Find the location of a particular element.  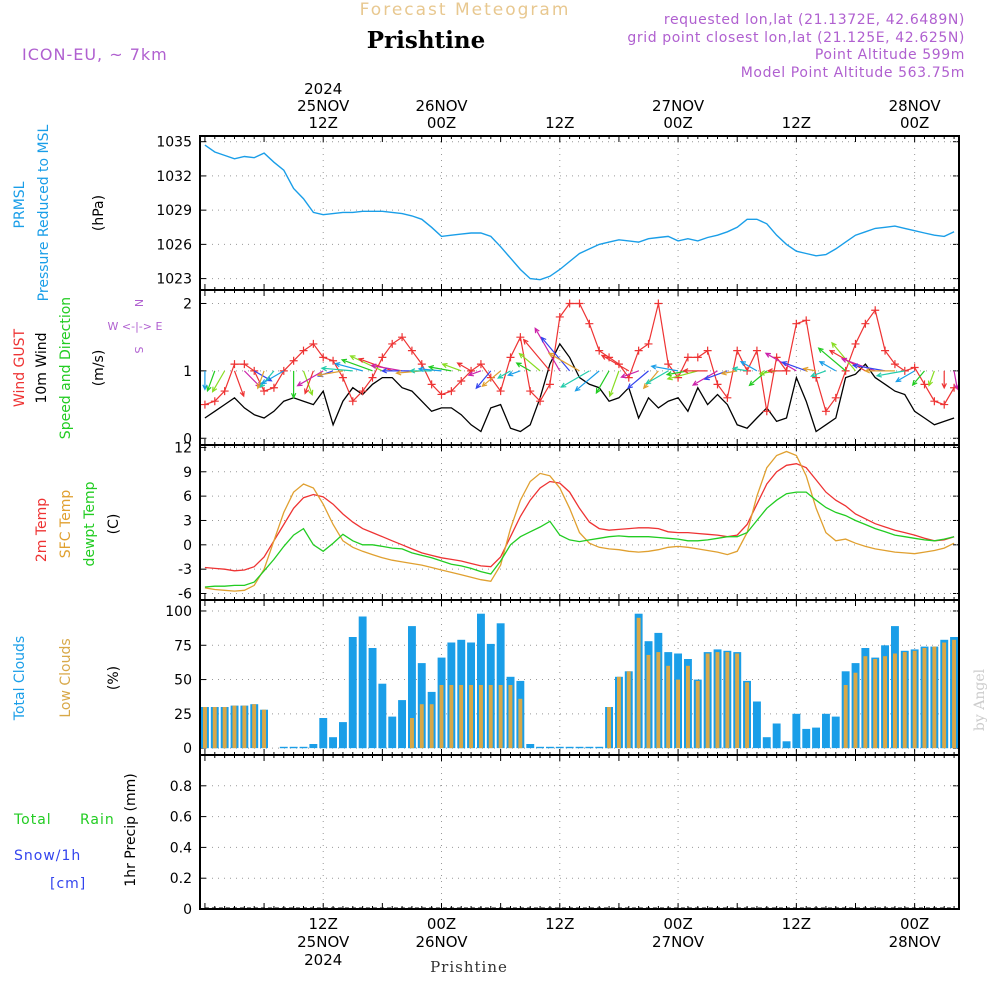

y-tick-label: 0.2 is located at coordinates (181, 879).